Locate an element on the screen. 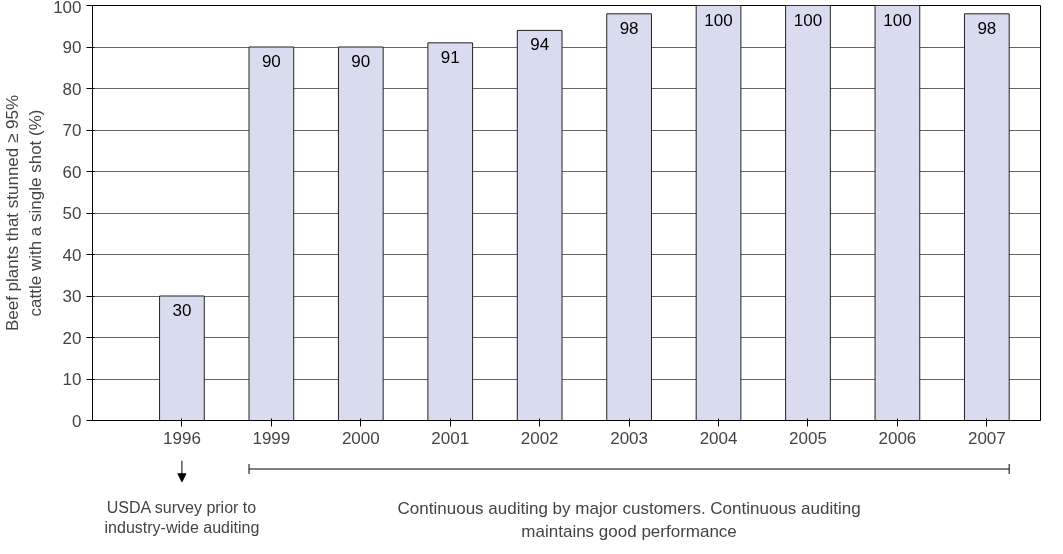 Image resolution: width=1063 pixels, height=554 pixels. x-tick-label: 1999 is located at coordinates (271, 438).